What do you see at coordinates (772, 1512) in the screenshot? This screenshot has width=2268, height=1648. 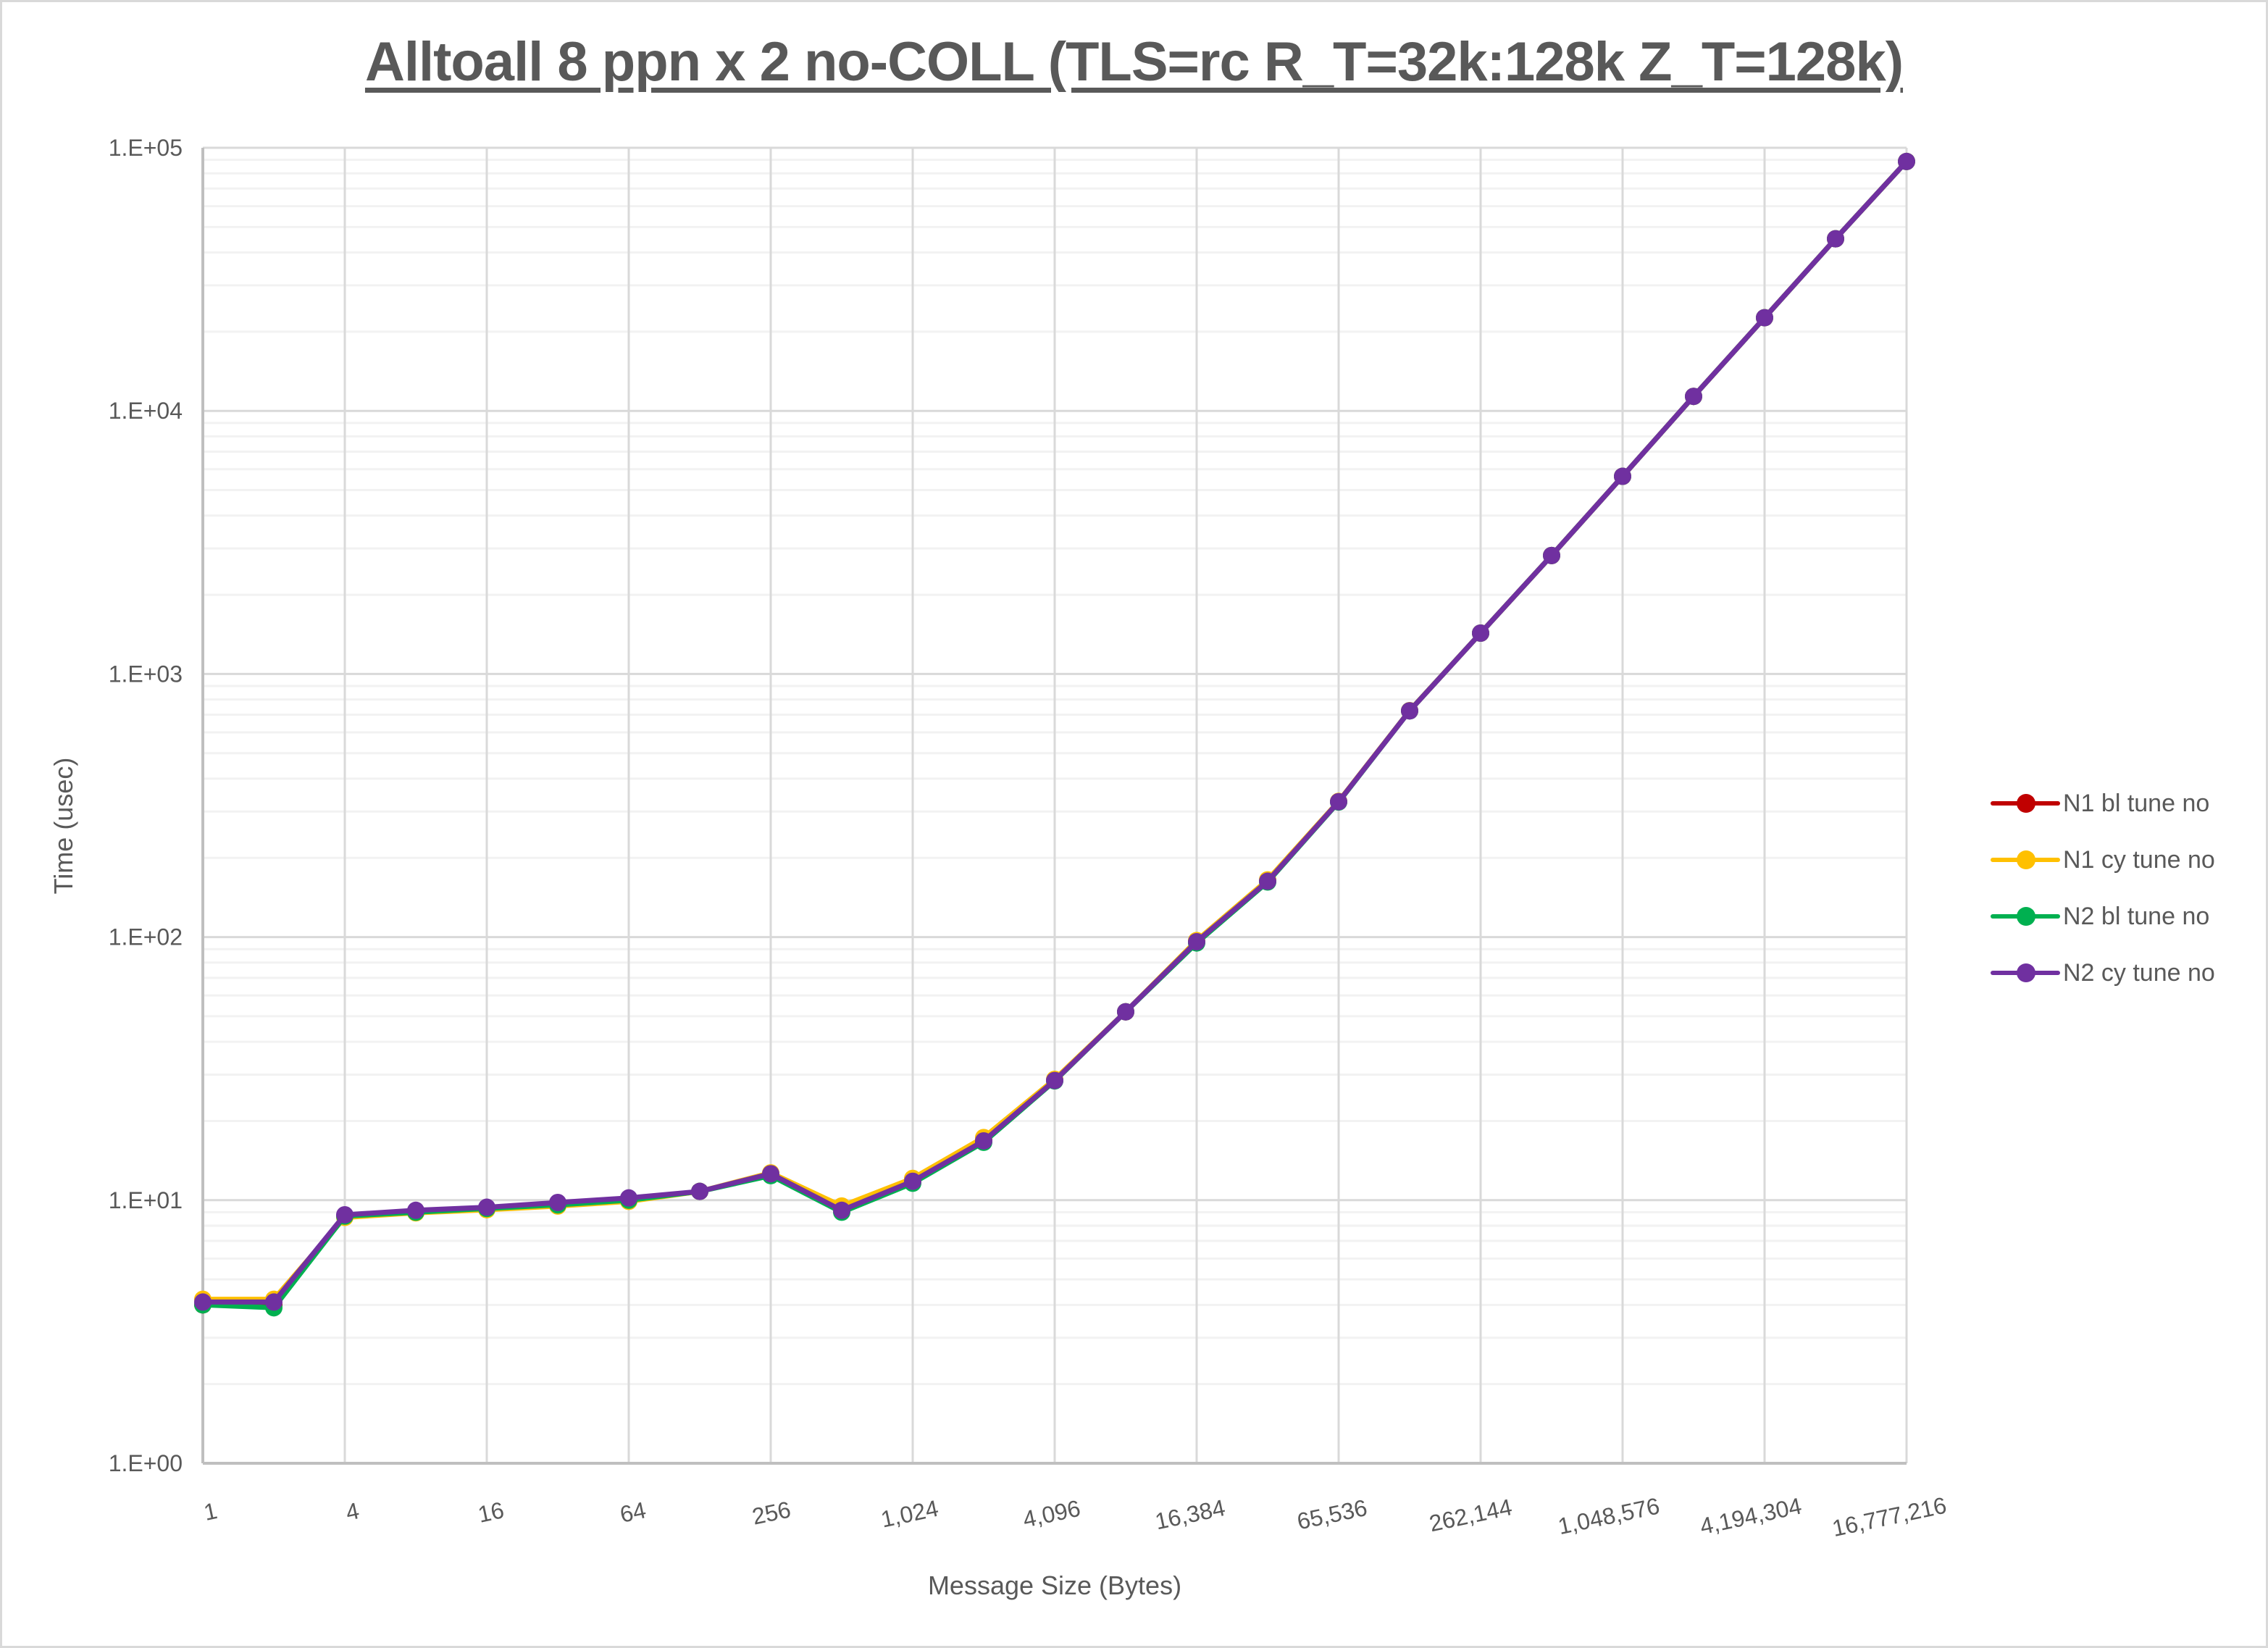 I see `x-tick-label: 256` at bounding box center [772, 1512].